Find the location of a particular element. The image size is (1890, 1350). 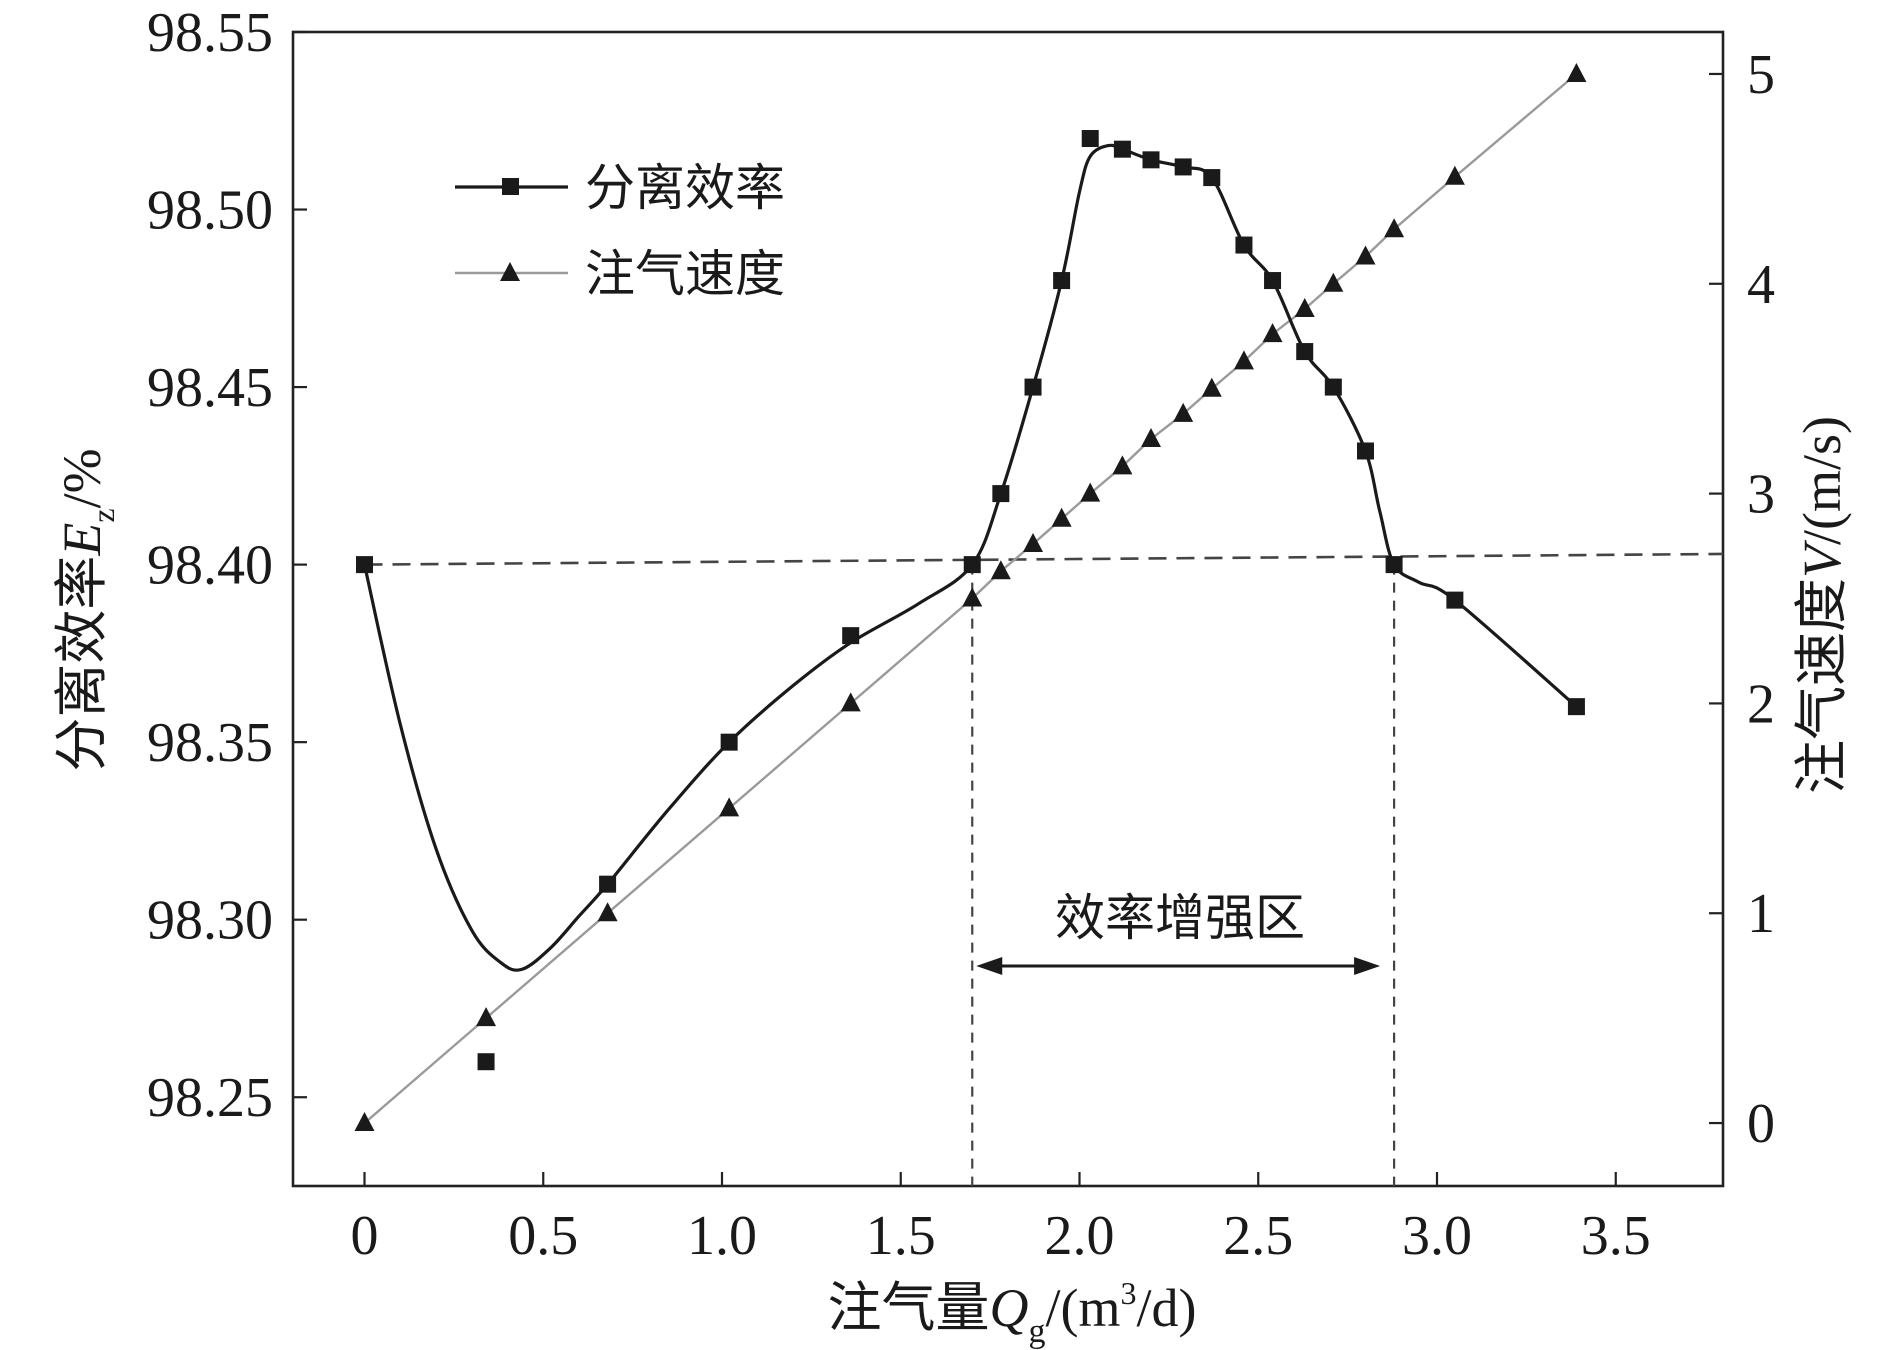

y-right-tick-label: 4 is located at coordinates (1761, 285).